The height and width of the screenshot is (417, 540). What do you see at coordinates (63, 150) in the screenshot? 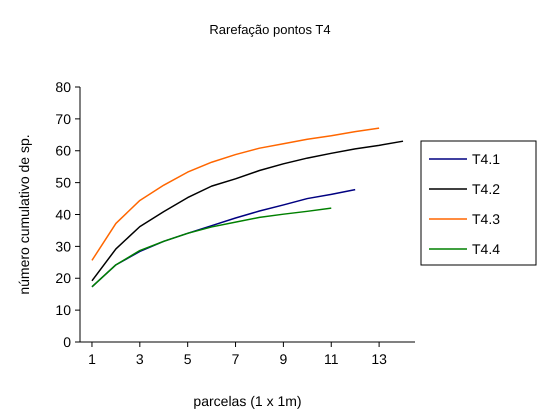
I see `y-tick-label: 60` at bounding box center [63, 150].